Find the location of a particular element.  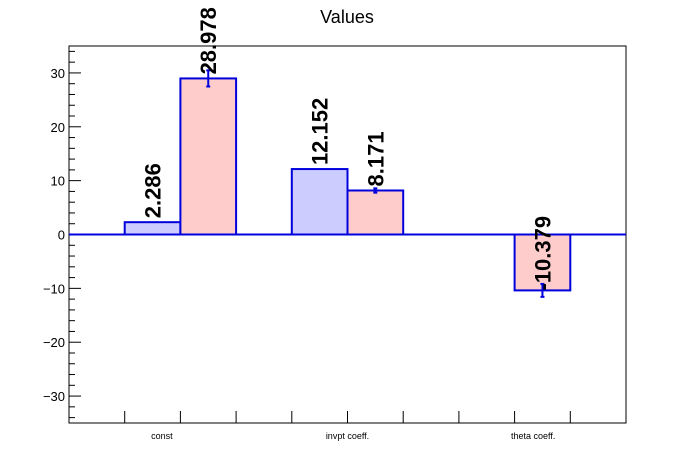

y-tick-label: −20 is located at coordinates (54, 342).